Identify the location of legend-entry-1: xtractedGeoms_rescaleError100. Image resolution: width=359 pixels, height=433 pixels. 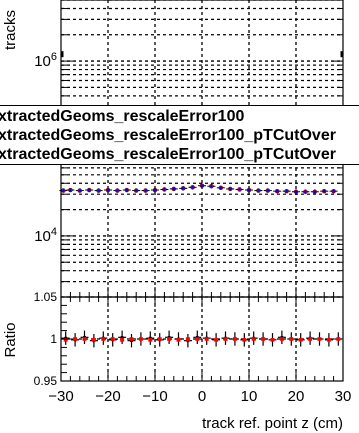
(122, 116).